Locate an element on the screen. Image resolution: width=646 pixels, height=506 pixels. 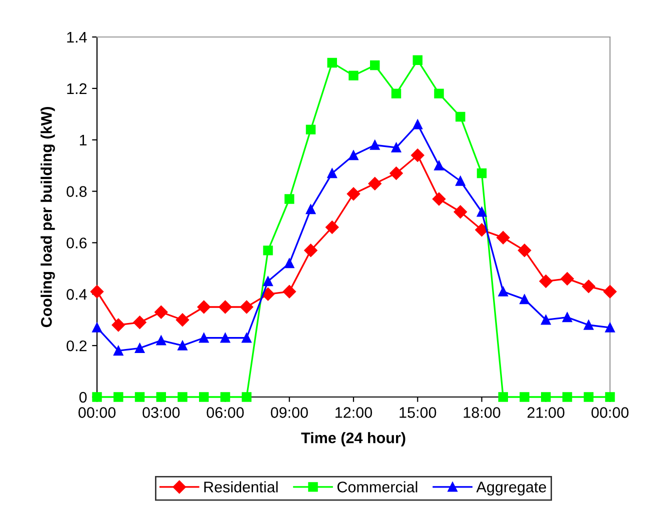
y-tick-label: 1 is located at coordinates (83, 140).